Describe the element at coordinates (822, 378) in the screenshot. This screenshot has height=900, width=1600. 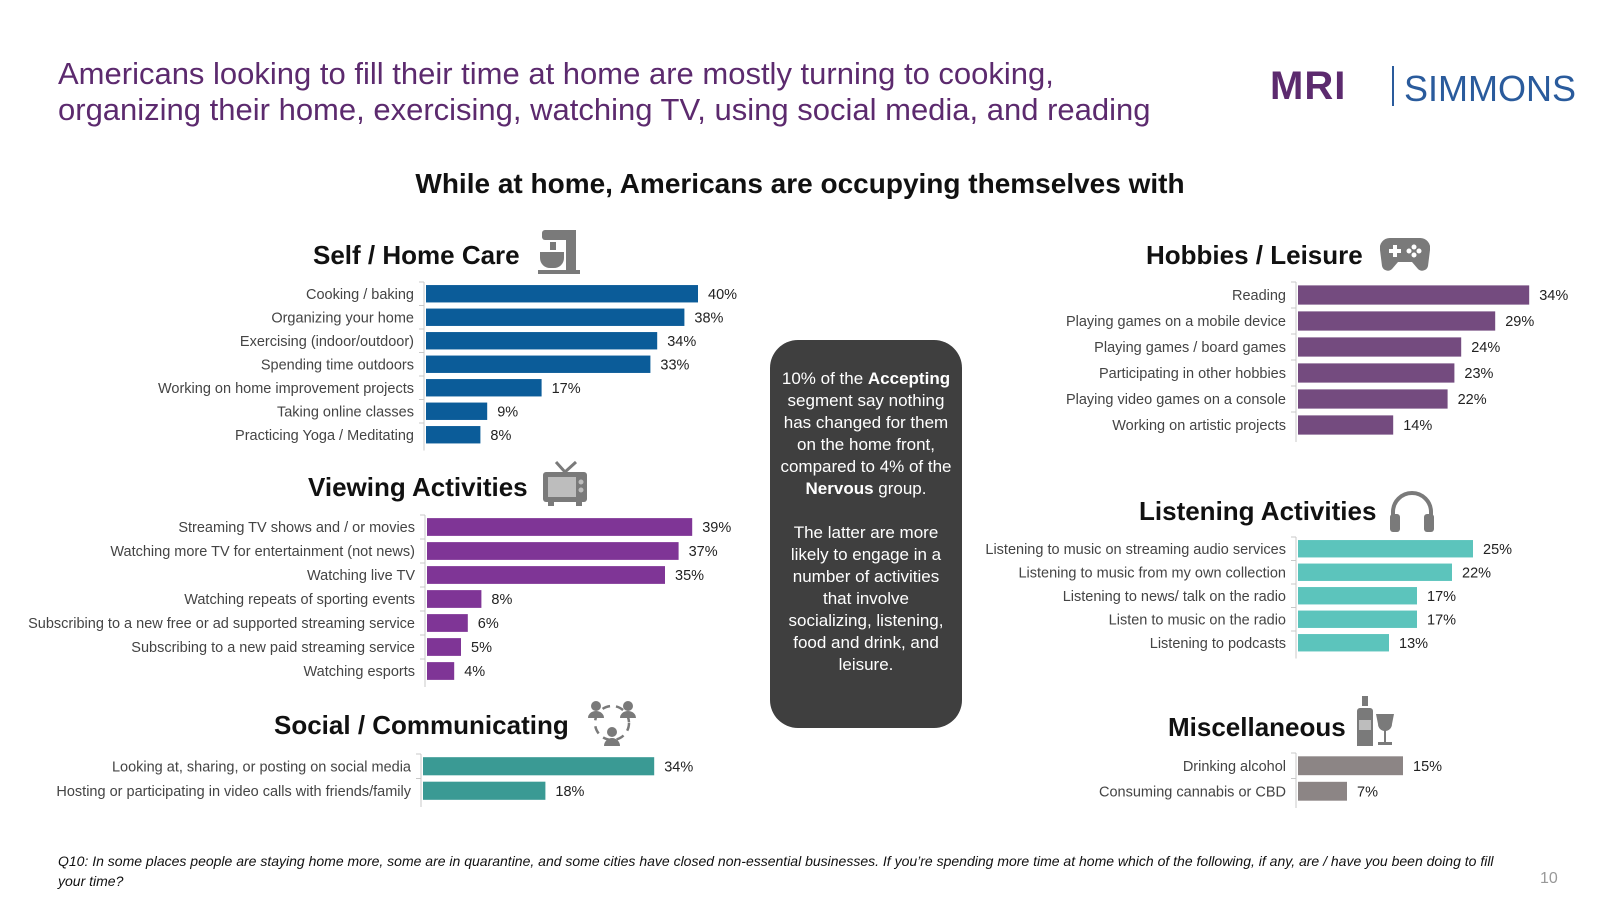
I see `callout-text: 10% of the` at that location.